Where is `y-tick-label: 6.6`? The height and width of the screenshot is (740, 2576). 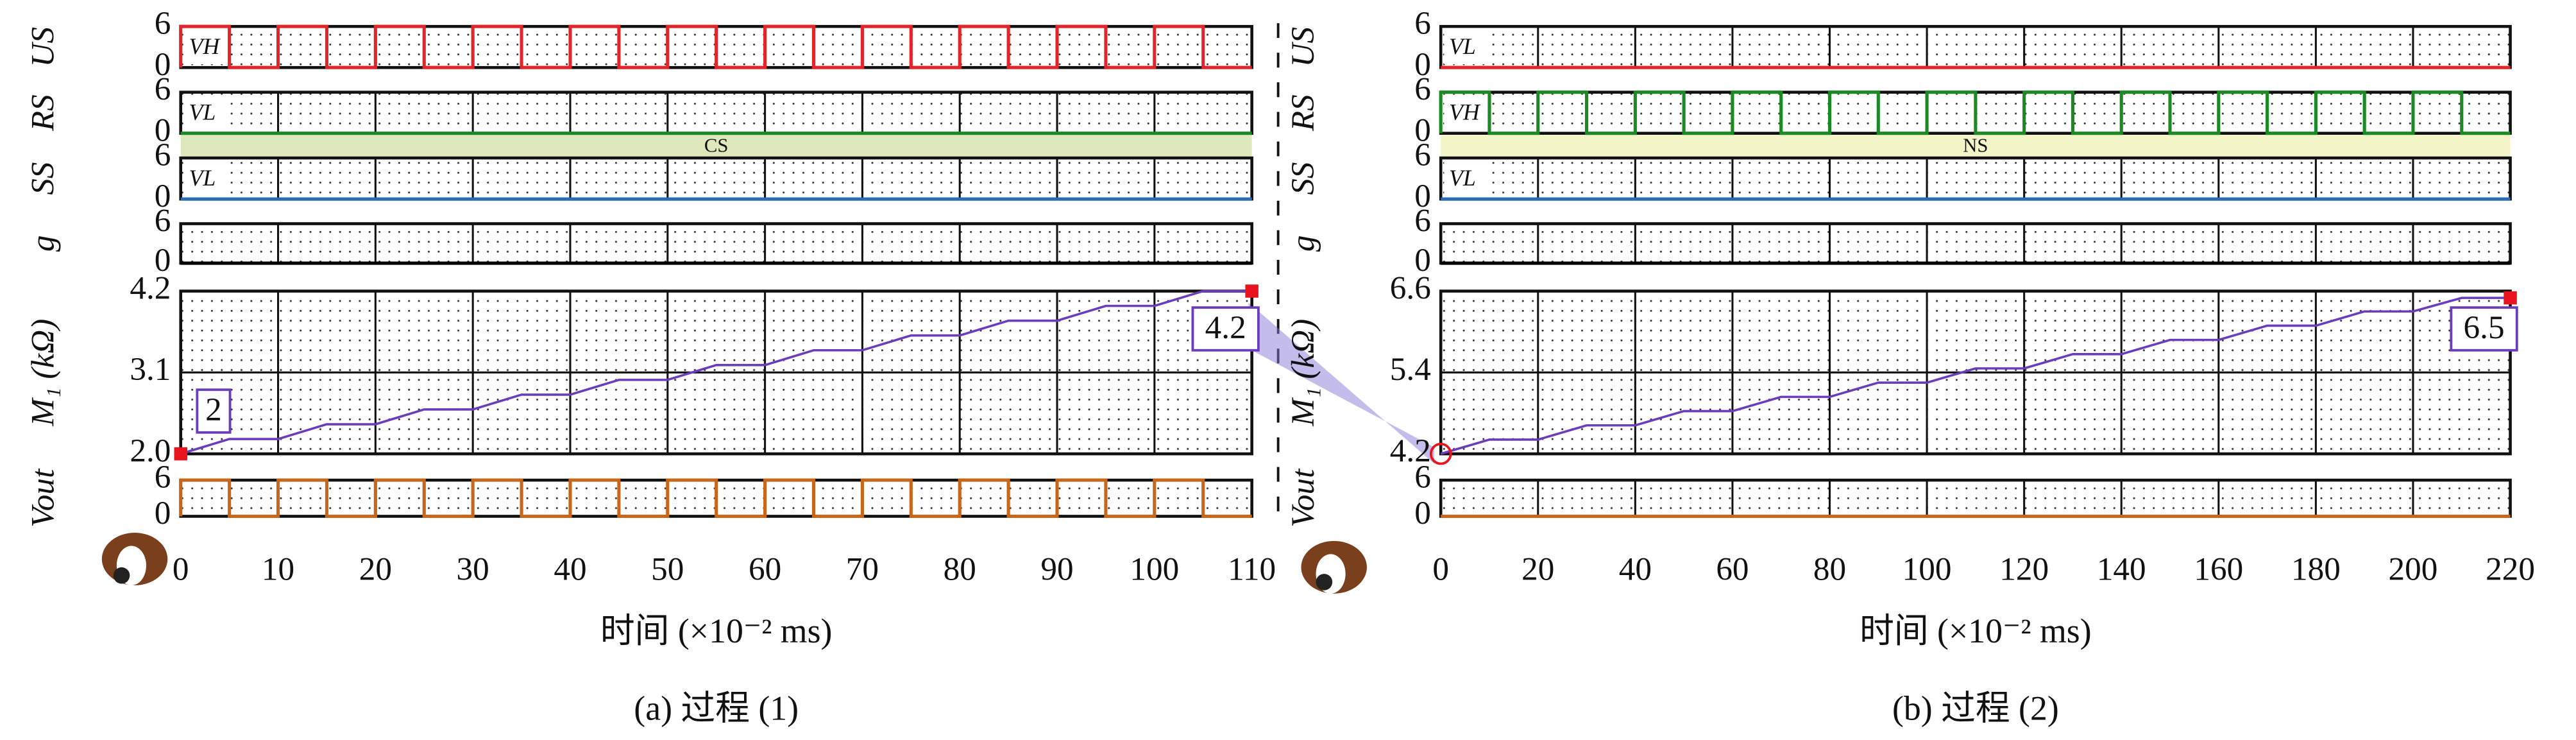
y-tick-label: 6.6 is located at coordinates (1410, 288).